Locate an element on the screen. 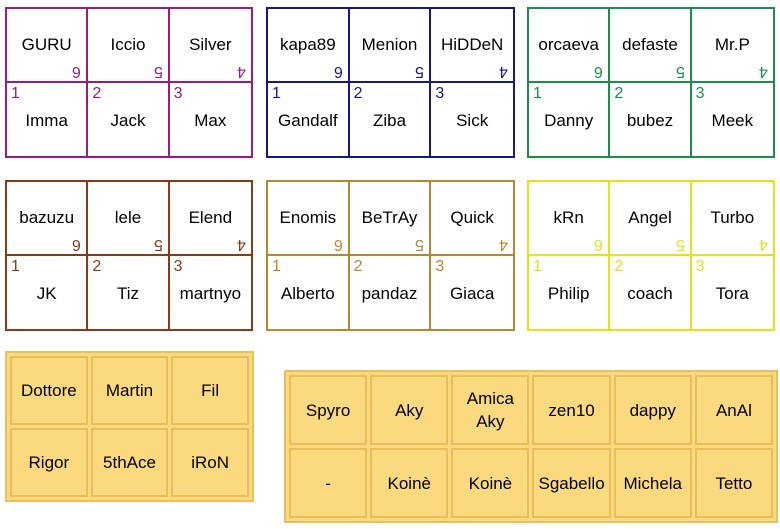 This screenshot has width=780, height=529. player-name: Max is located at coordinates (210, 120).